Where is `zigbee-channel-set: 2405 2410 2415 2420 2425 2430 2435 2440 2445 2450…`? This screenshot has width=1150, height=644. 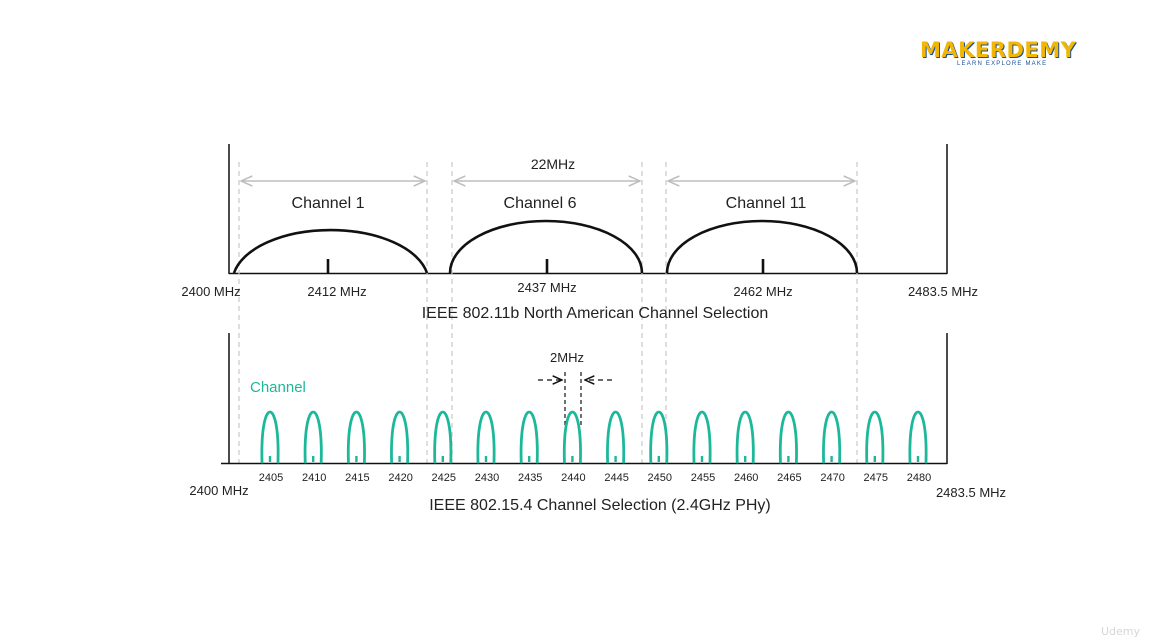
zigbee-channel-set: 2405 2410 2415 2420 2425 2430 2435 2440 2445 2450… is located at coordinates (595, 447).